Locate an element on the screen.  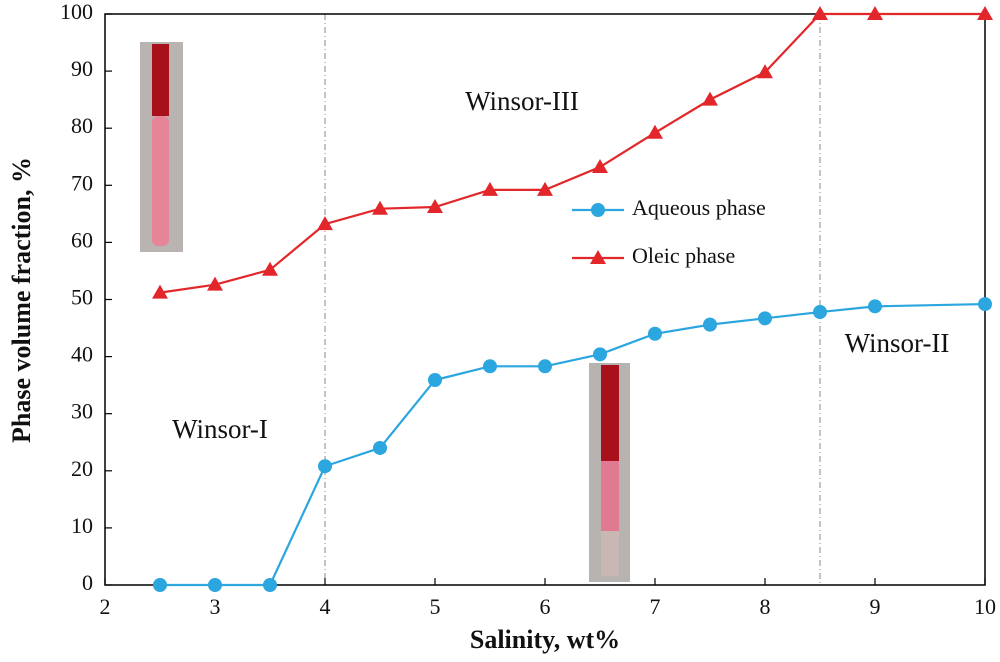
y-tick-label: 100 is located at coordinates (76, 12).